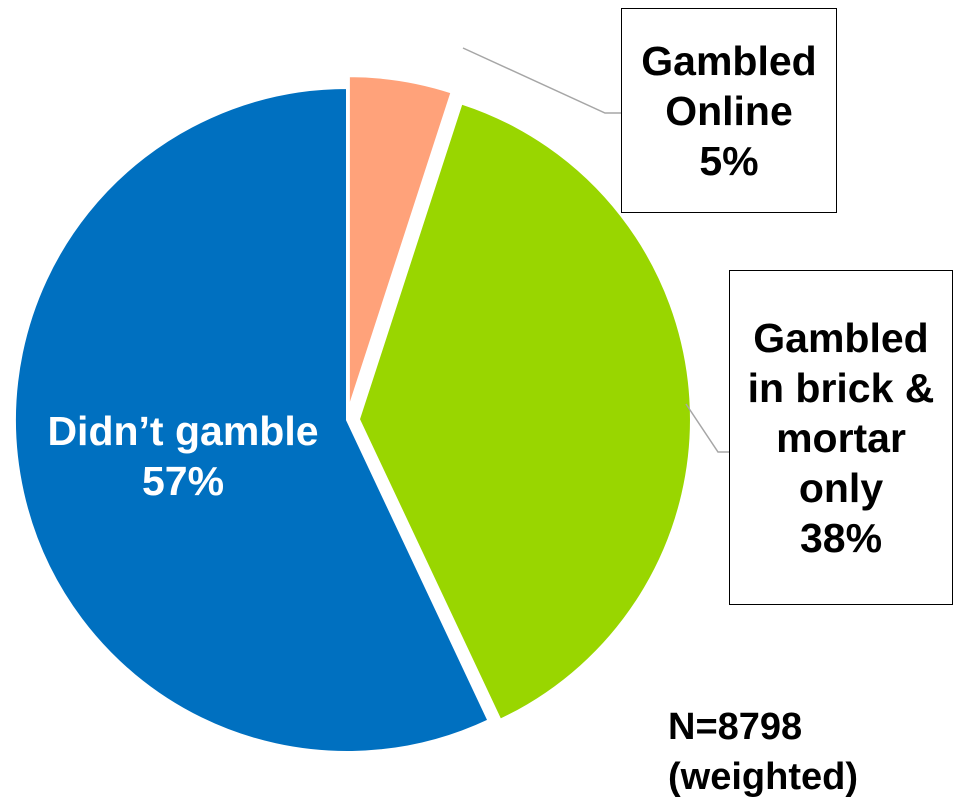  Describe the element at coordinates (841, 387) in the screenshot. I see `callout-line: in brick &` at that location.